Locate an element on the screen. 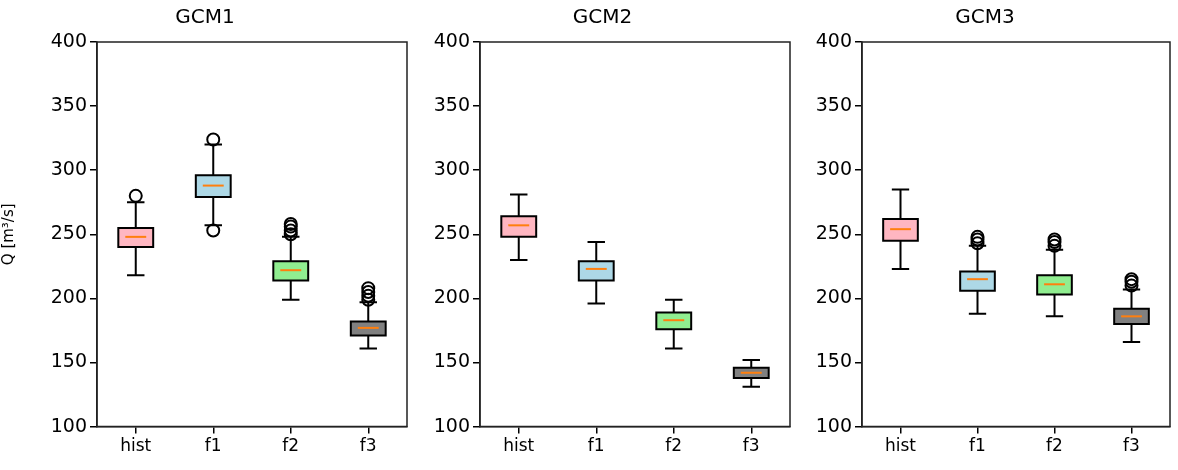 Image resolution: width=1178 pixels, height=470 pixels. y-axis-title: Q [m³/s] is located at coordinates (8, 234).